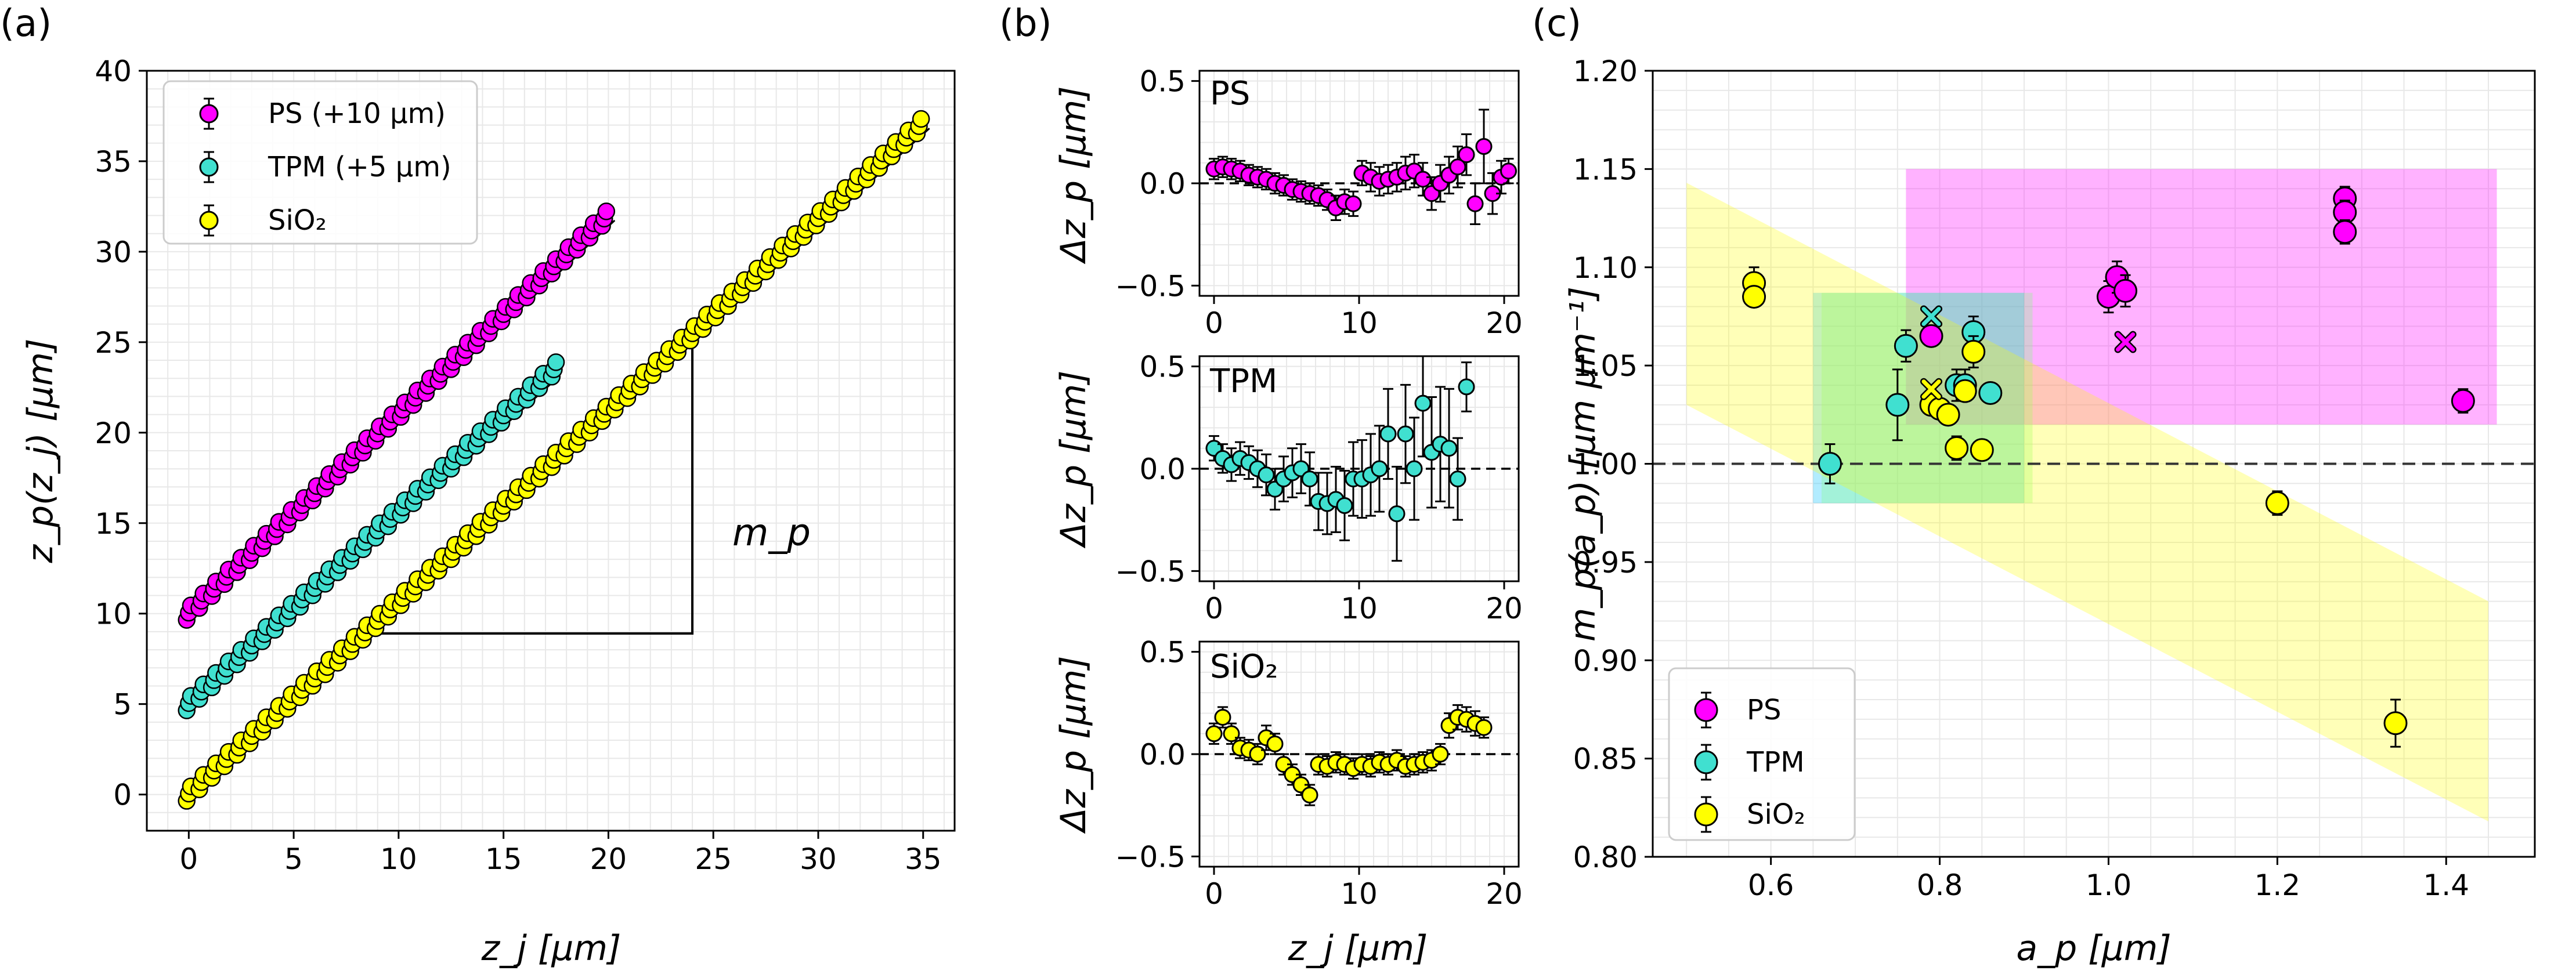  What do you see at coordinates (1605, 268) in the screenshot?
I see `y-tick-label: 1.10` at bounding box center [1605, 268].